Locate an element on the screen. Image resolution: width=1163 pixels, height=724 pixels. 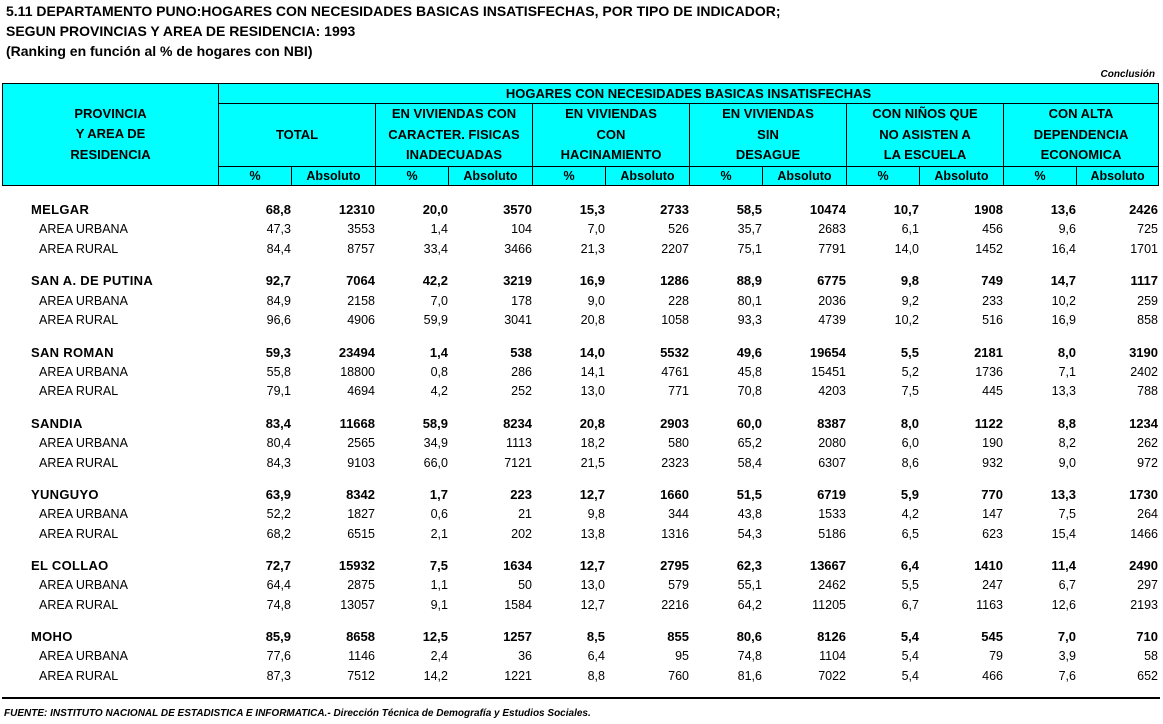
abs-cell: 7121 is located at coordinates (518, 462).